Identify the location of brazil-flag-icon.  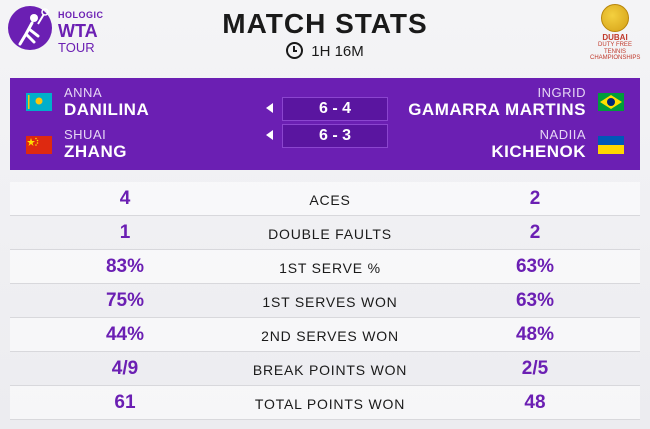
(611, 102).